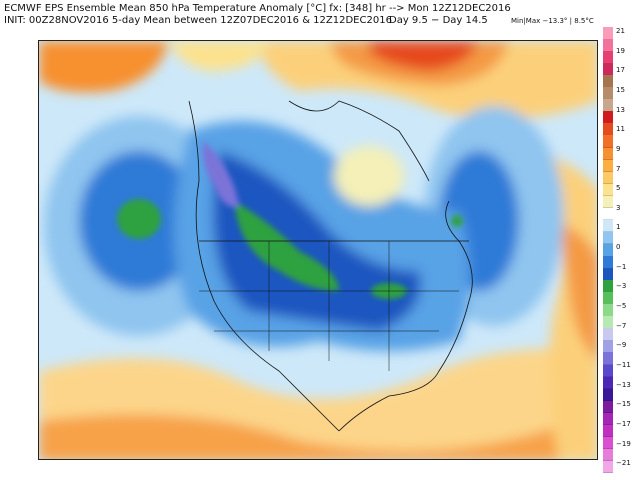 The image size is (640, 480). What do you see at coordinates (623, 404) in the screenshot?
I see `scale-label: −15` at bounding box center [623, 404].